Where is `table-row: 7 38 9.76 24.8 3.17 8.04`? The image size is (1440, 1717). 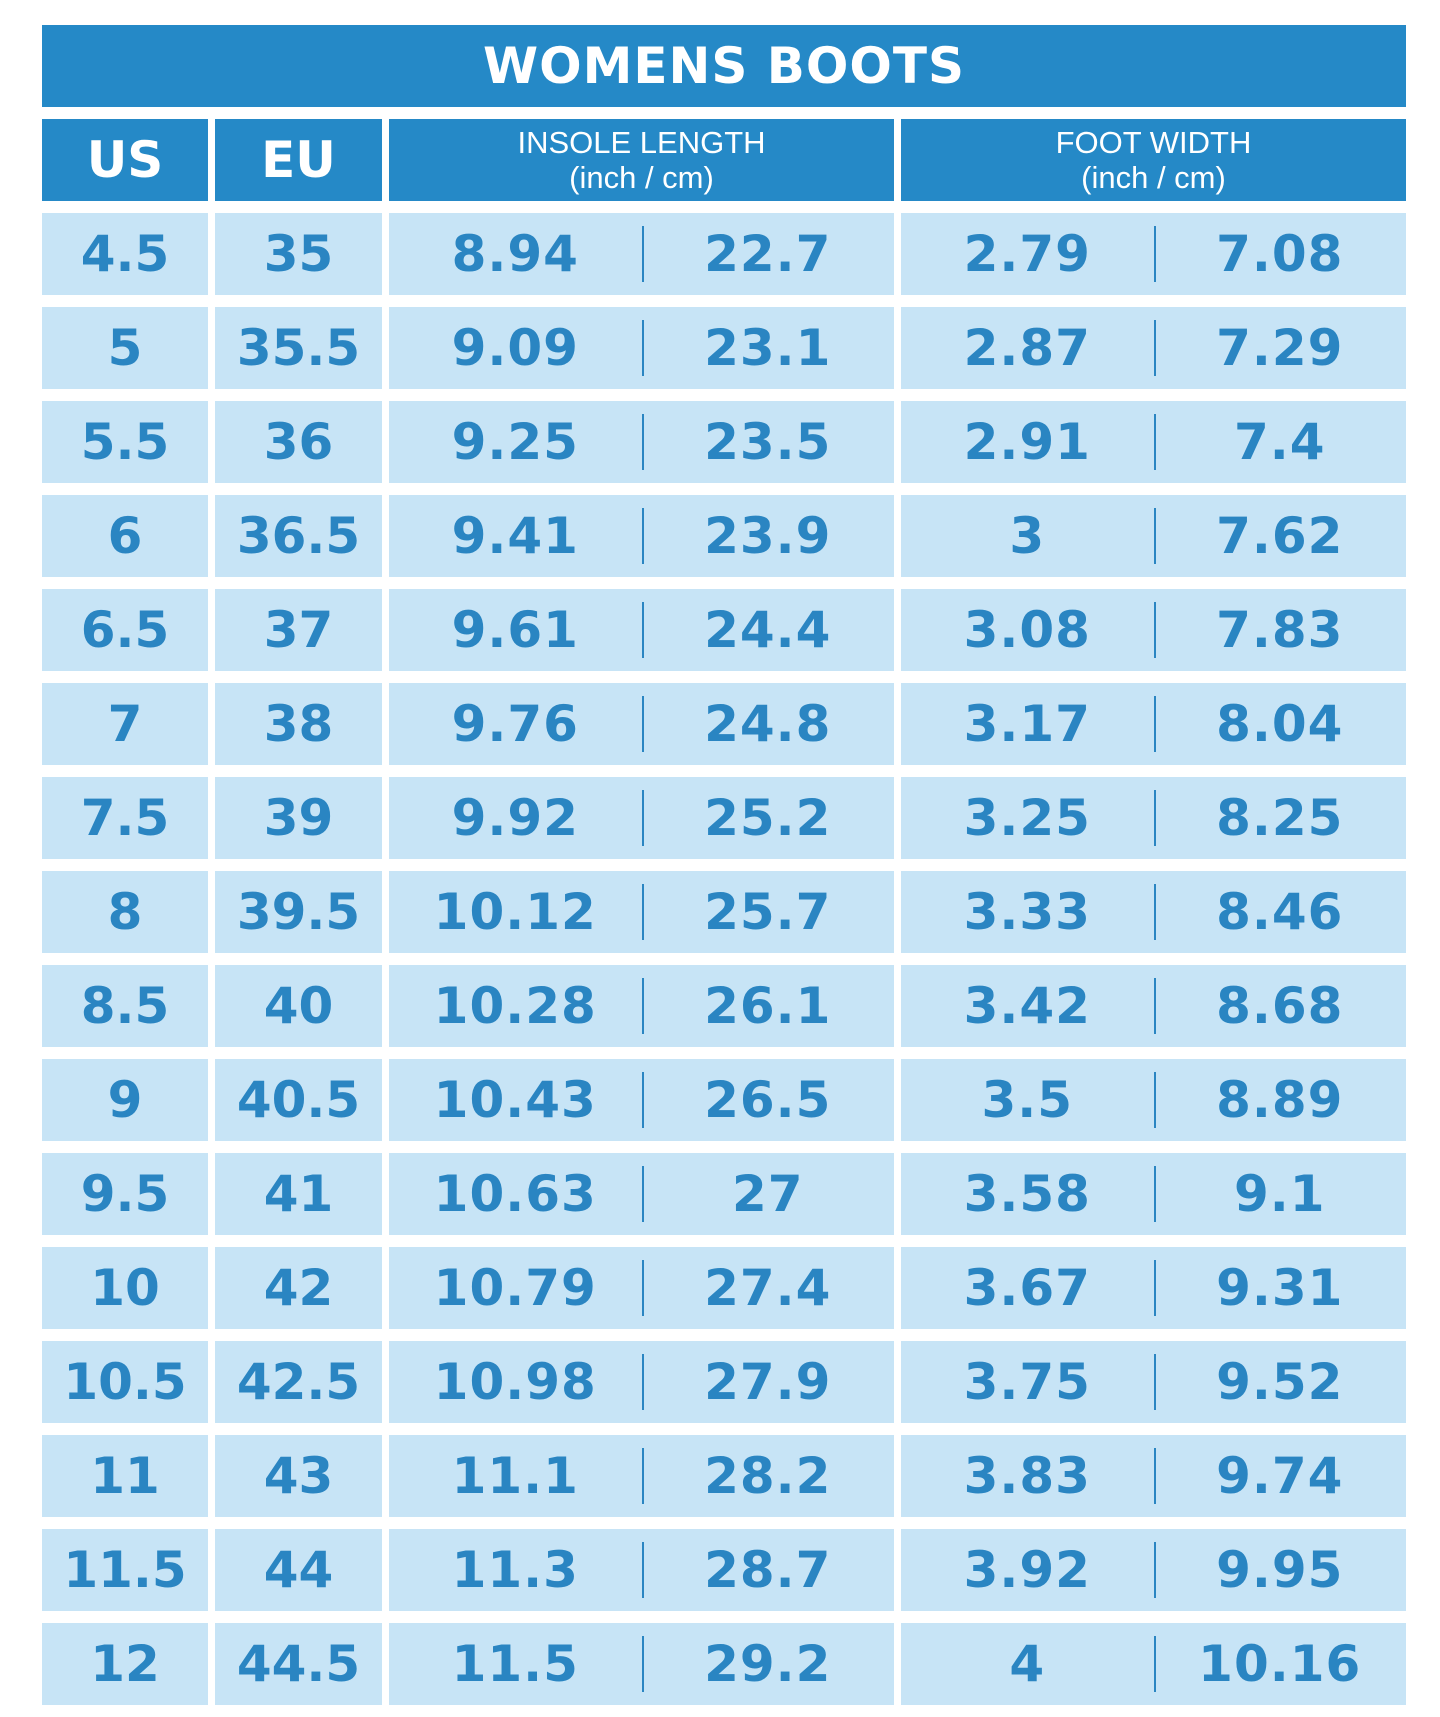 table-row: 7 38 9.76 24.8 3.17 8.04 is located at coordinates (724, 724).